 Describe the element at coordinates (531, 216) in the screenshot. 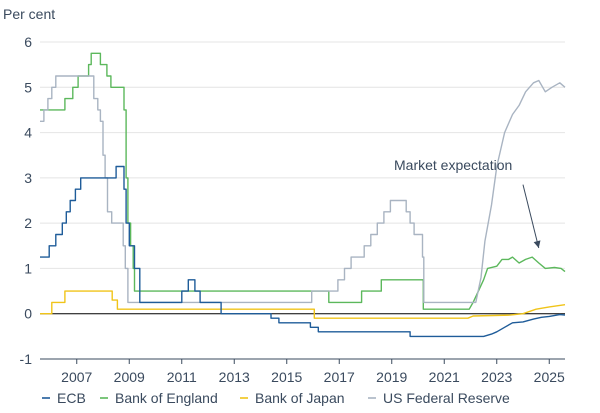

I see `annotation-arrow` at that location.